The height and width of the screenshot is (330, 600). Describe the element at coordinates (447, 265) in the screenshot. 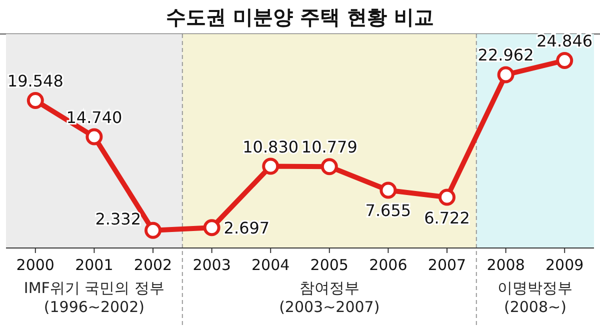

I see `x-tick-label: 2007` at that location.